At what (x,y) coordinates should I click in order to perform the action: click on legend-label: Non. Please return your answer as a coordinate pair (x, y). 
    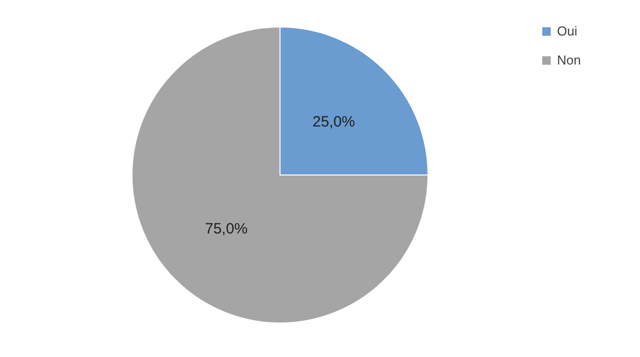
    Looking at the image, I should click on (569, 60).